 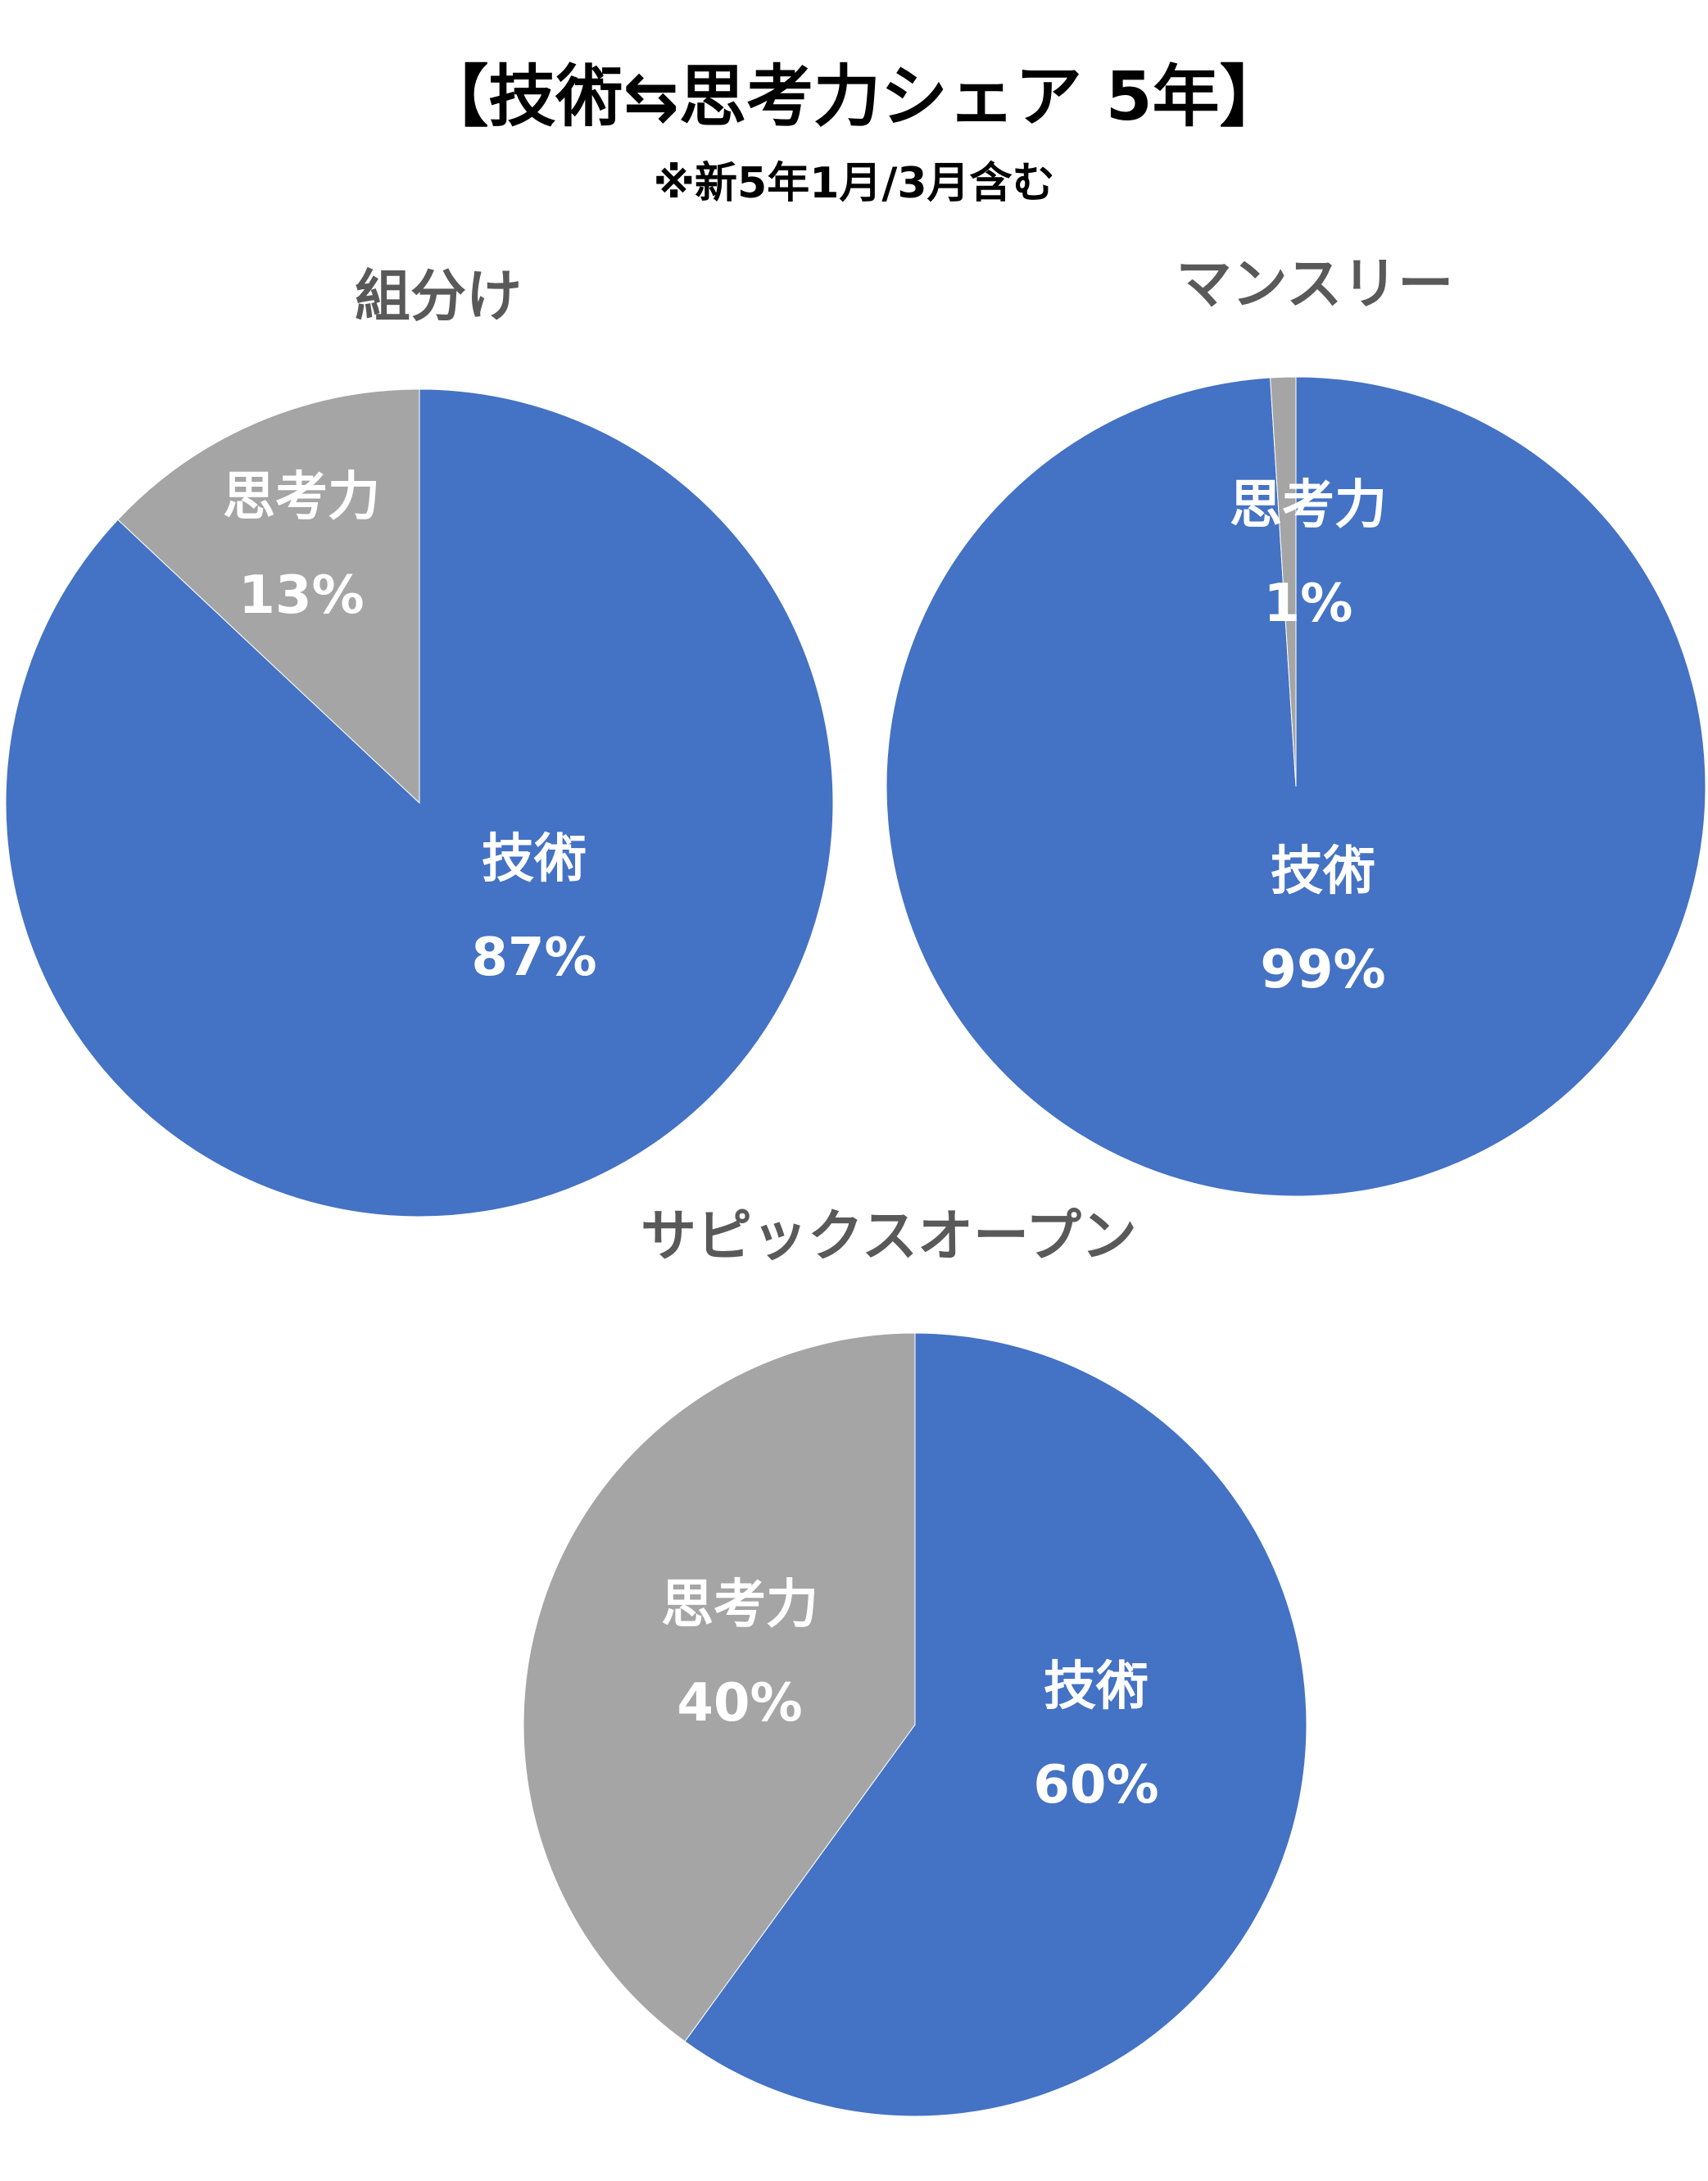 What do you see at coordinates (439, 297) in the screenshot?
I see `chart-title: 組分け` at bounding box center [439, 297].